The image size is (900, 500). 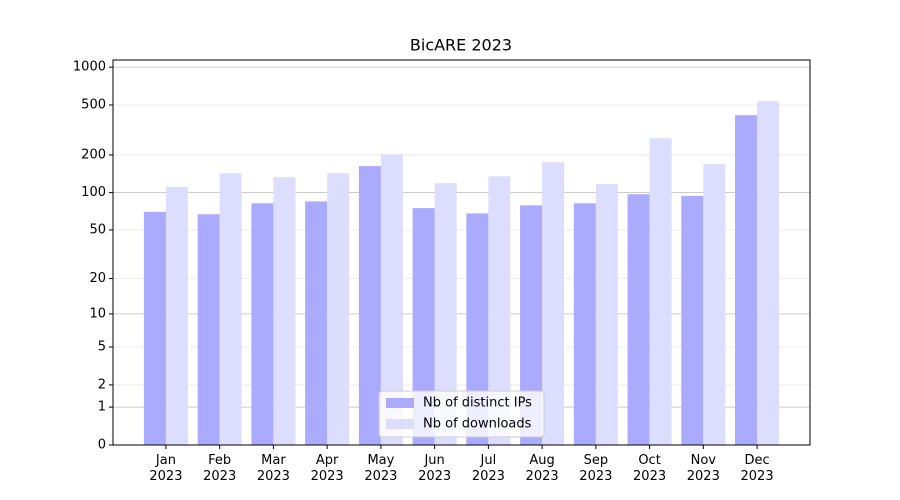 I want to click on y-tick-label: 1, so click(x=102, y=407).